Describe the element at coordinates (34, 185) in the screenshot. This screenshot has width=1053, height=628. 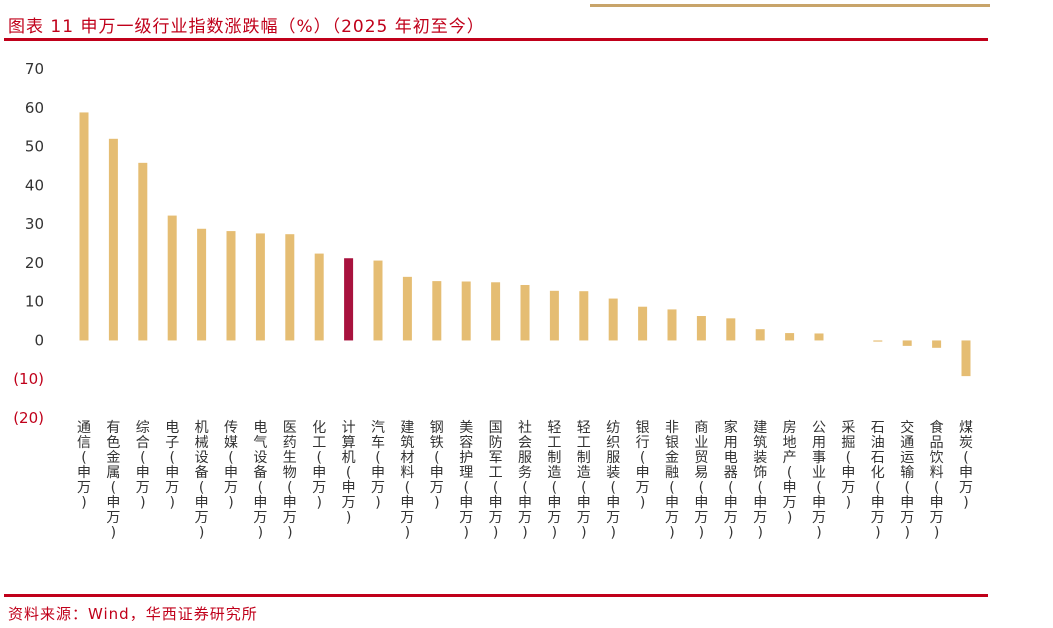
I see `y-tick-label: 40` at that location.